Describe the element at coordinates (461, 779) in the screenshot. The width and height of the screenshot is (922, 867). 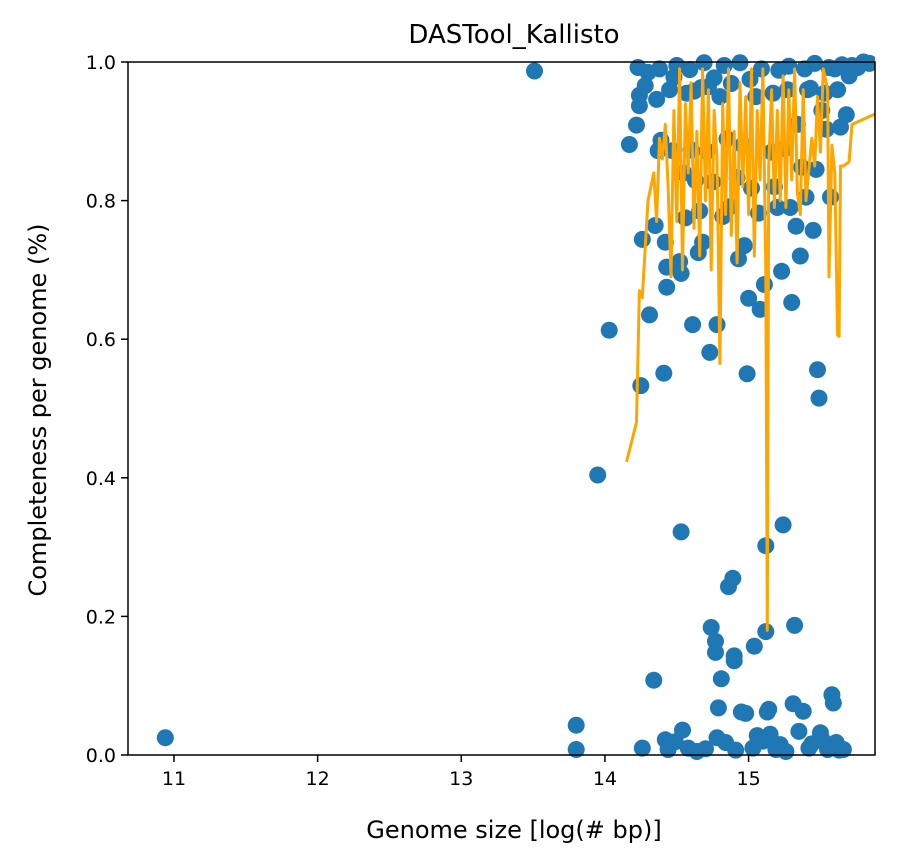
I see `x-tick-label: 13` at that location.